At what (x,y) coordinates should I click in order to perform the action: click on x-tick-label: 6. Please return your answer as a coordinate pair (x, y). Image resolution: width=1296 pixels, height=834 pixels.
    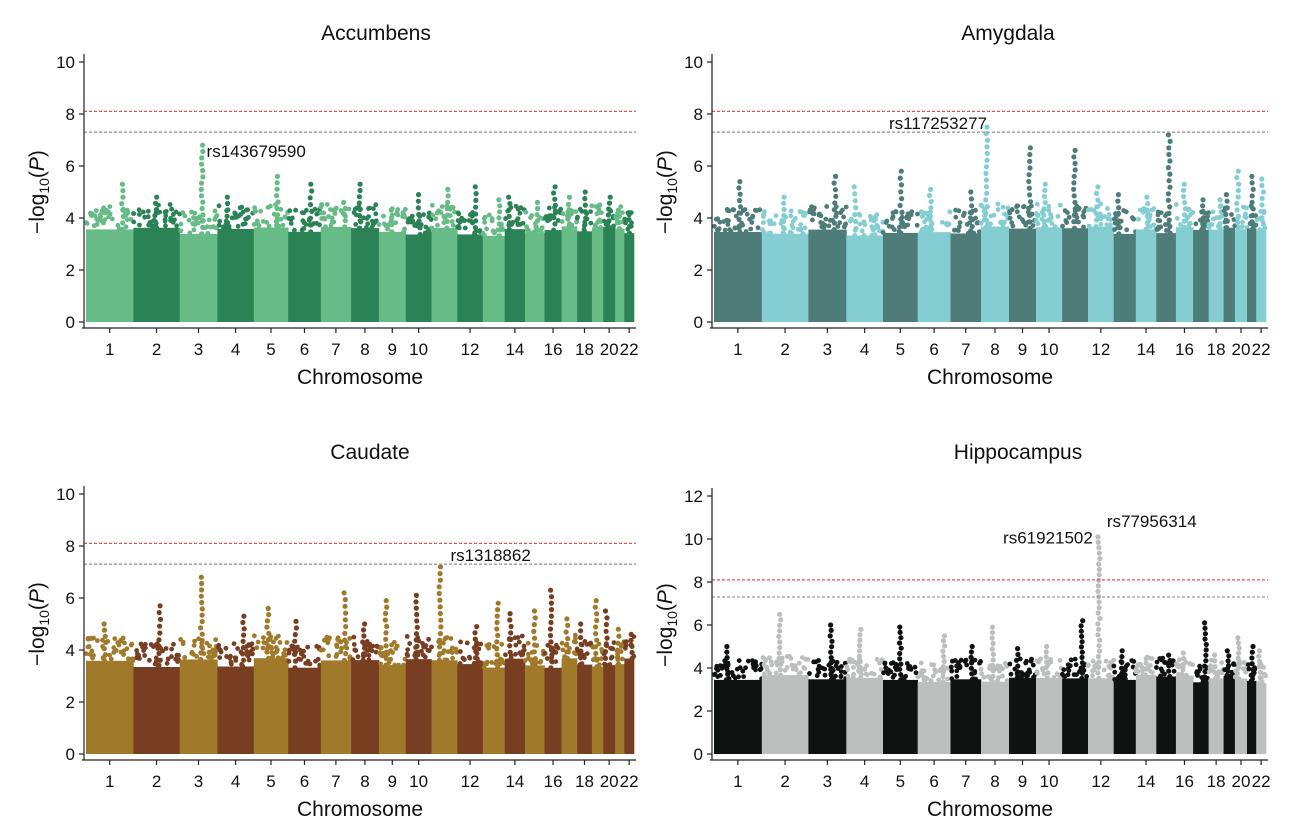
    Looking at the image, I should click on (304, 781).